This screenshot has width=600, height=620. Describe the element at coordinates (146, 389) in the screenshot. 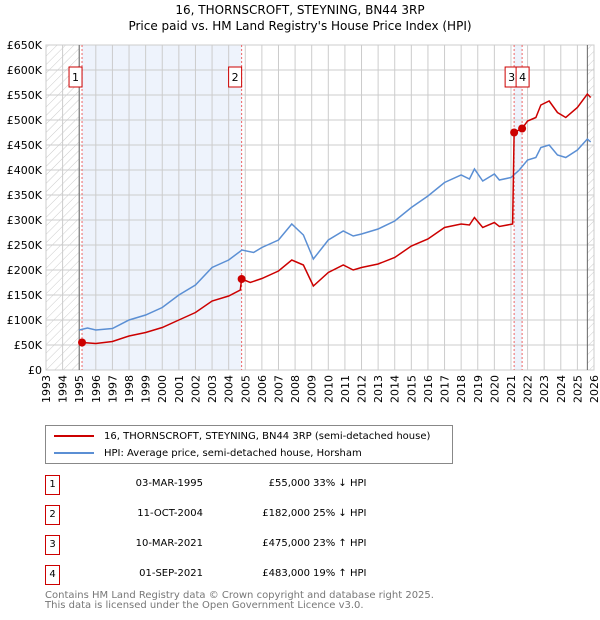

I see `x-tick-label: 1999` at that location.